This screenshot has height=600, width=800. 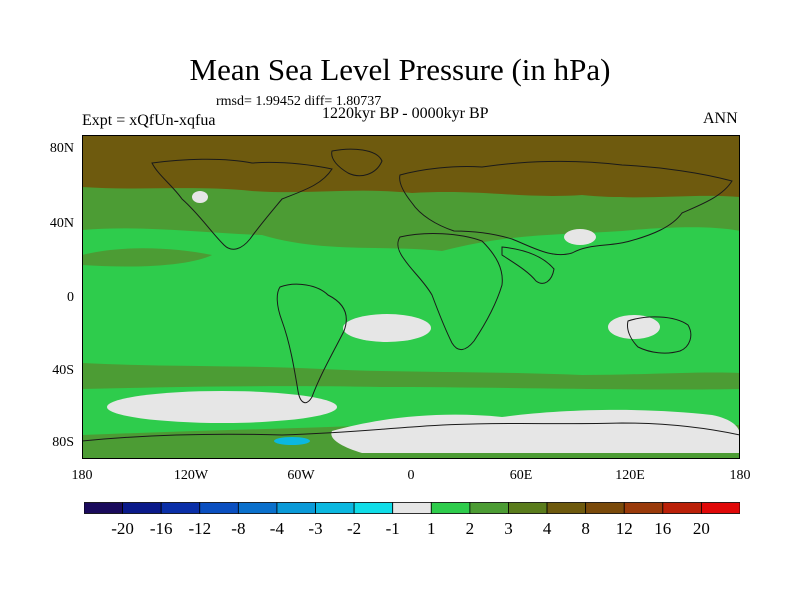 I want to click on colorbar-label: 2, so click(x=470, y=528).